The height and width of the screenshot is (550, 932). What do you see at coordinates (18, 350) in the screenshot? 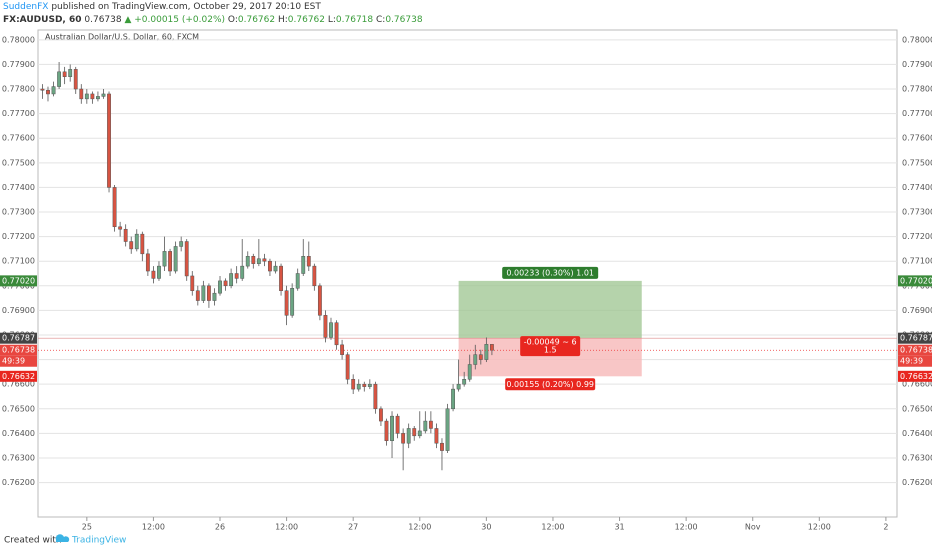
I see `price-tag-left: 0.76738` at bounding box center [18, 350].